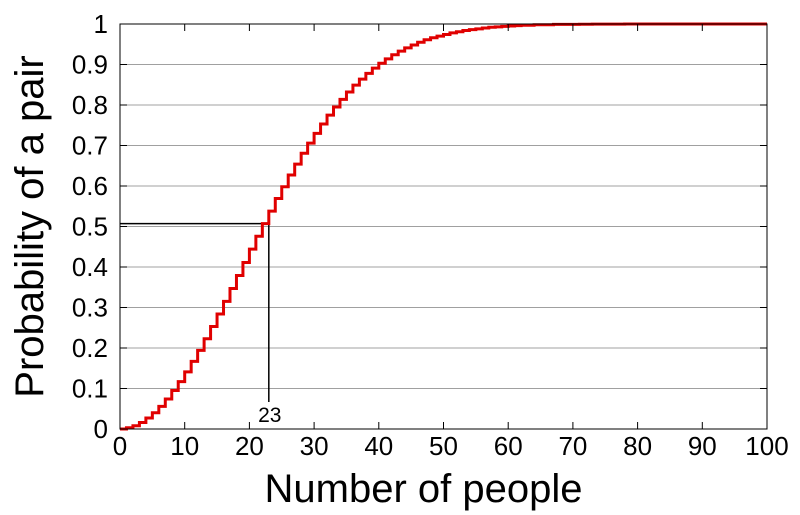  Describe the element at coordinates (90, 105) in the screenshot. I see `y-tick-label: 0.8` at that location.